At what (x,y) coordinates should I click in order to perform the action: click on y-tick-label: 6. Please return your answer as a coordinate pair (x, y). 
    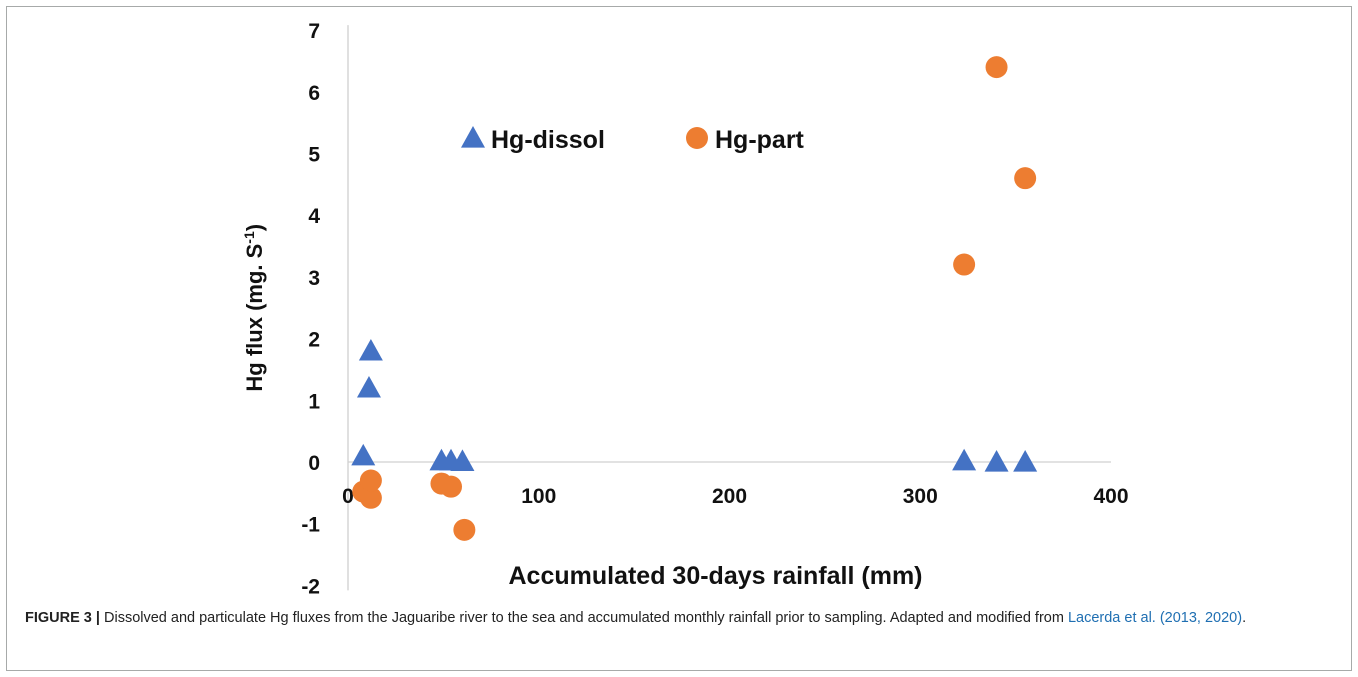
    Looking at the image, I should click on (314, 93).